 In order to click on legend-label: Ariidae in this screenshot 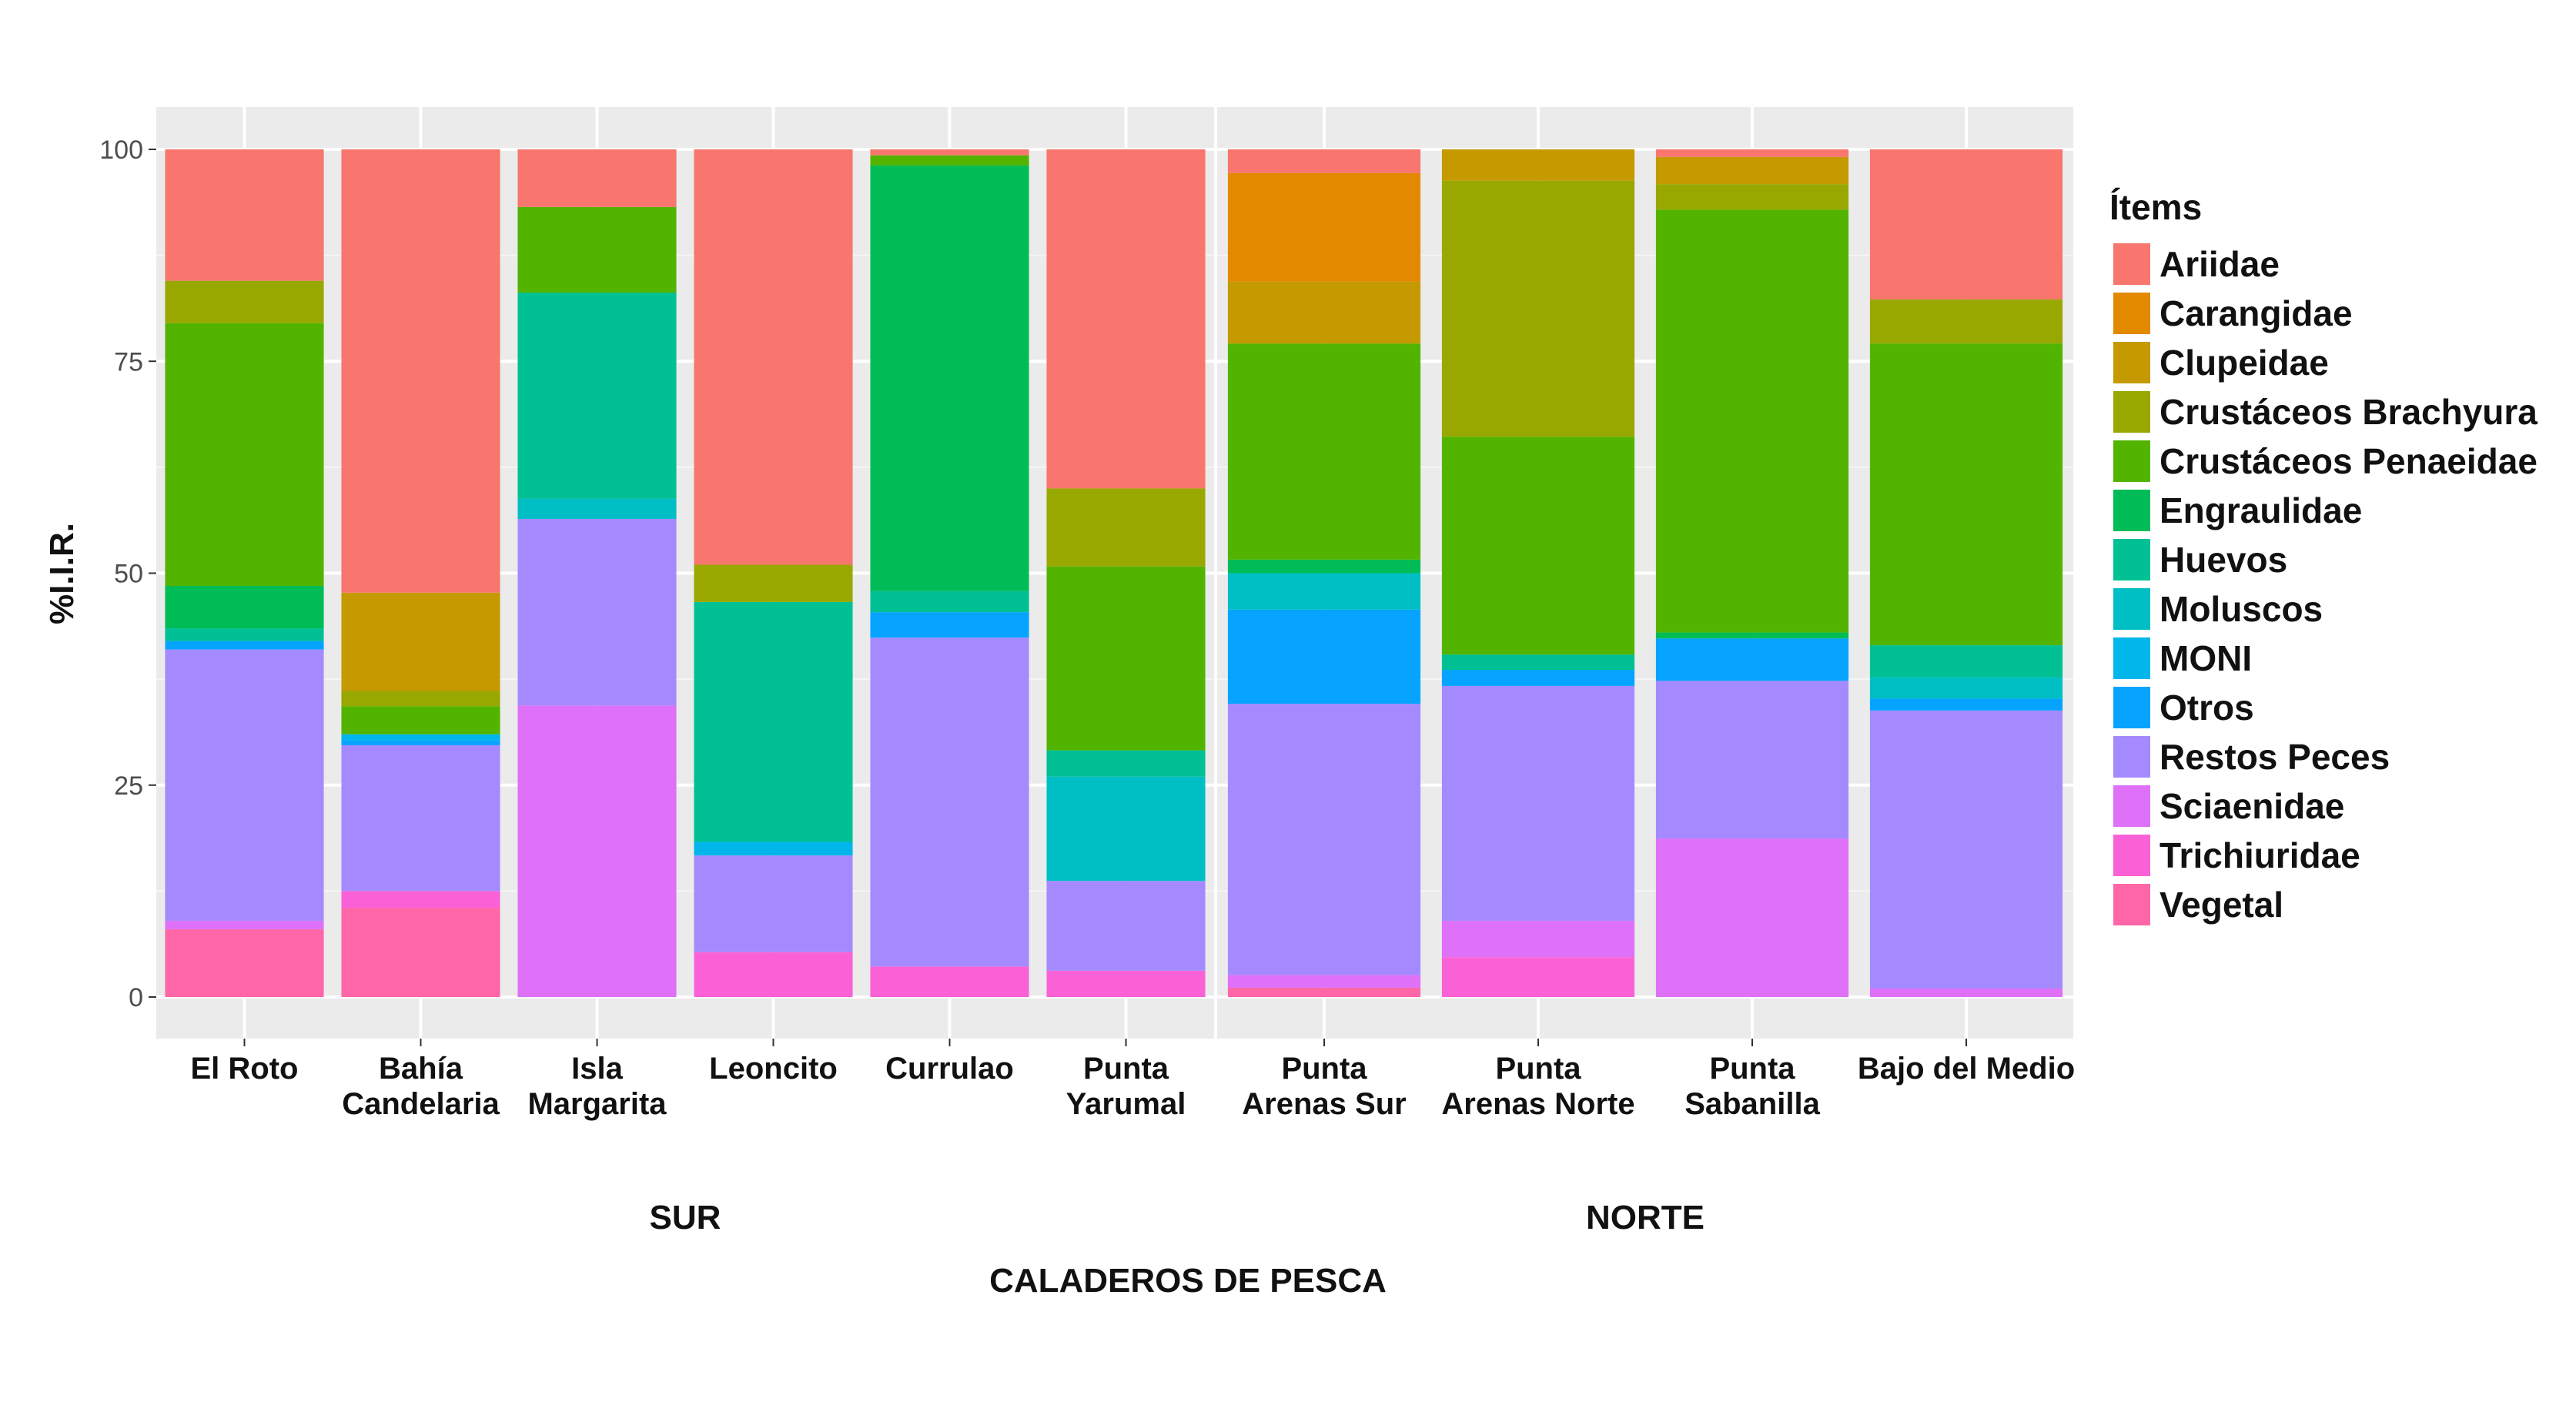, I will do `click(2220, 264)`.